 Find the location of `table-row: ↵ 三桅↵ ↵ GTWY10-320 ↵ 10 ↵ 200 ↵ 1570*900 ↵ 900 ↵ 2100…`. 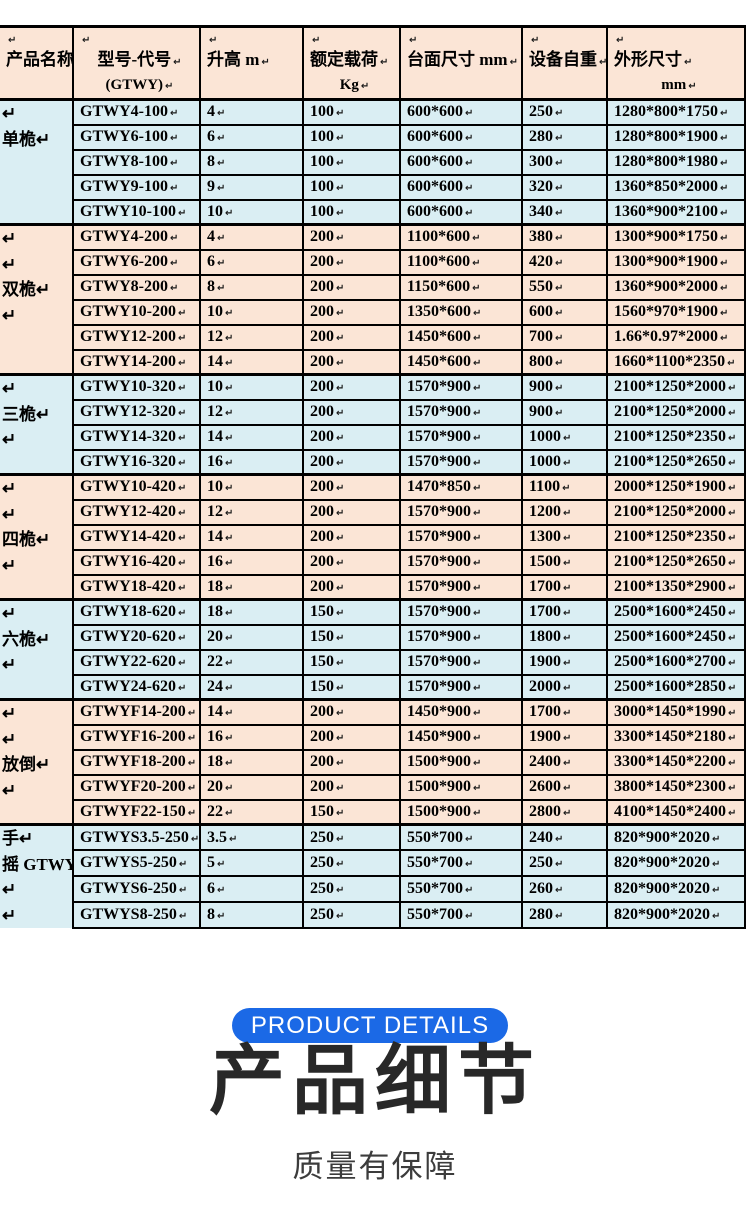

table-row: ↵ 三桅↵ ↵ GTWY10-320 ↵ 10 ↵ 200 ↵ 1570*900 ↵ 900 ↵ 2100… is located at coordinates (373, 424).